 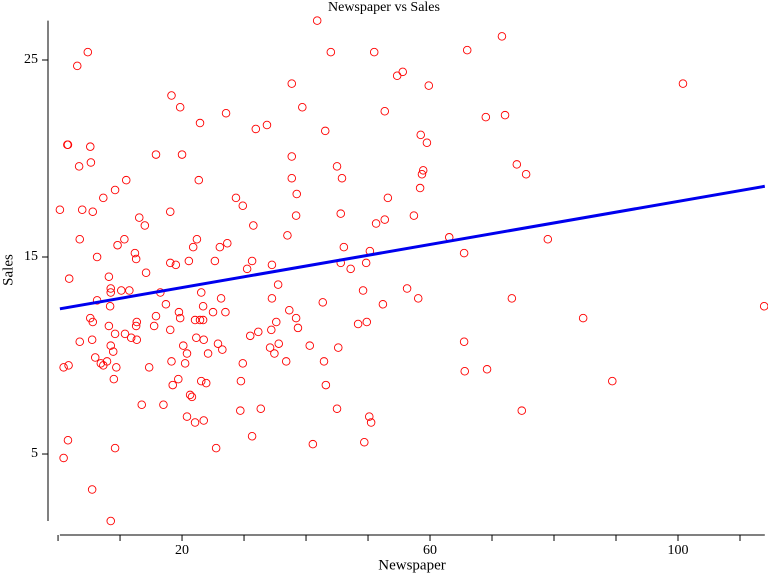 What do you see at coordinates (678, 550) in the screenshot?
I see `x-tick-label: 100` at bounding box center [678, 550].